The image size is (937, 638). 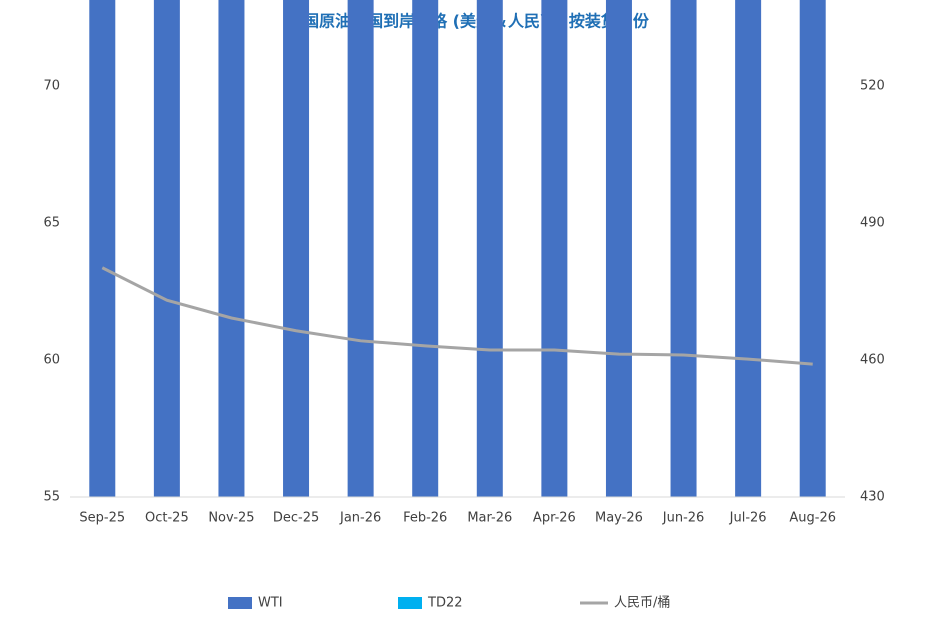 I want to click on legend-label: 人民币/桶, so click(x=642, y=603).